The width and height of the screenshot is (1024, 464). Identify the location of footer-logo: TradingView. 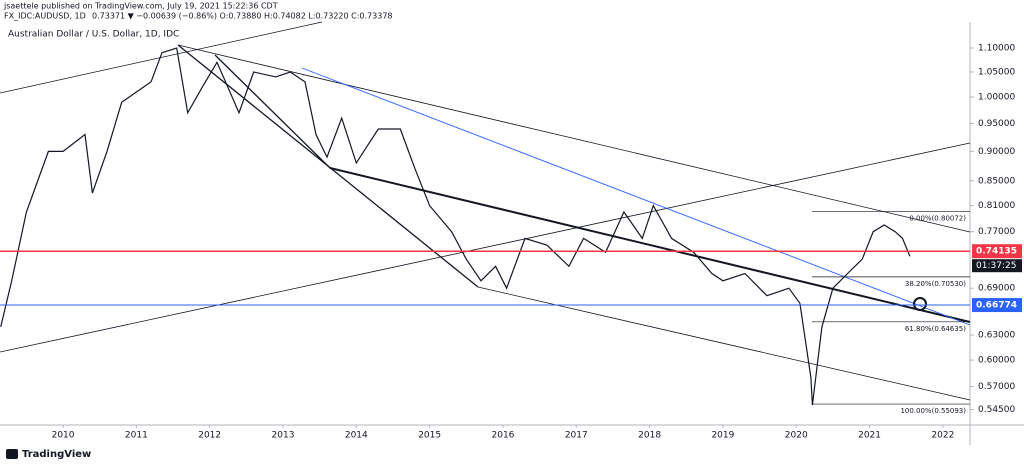
(48, 454).